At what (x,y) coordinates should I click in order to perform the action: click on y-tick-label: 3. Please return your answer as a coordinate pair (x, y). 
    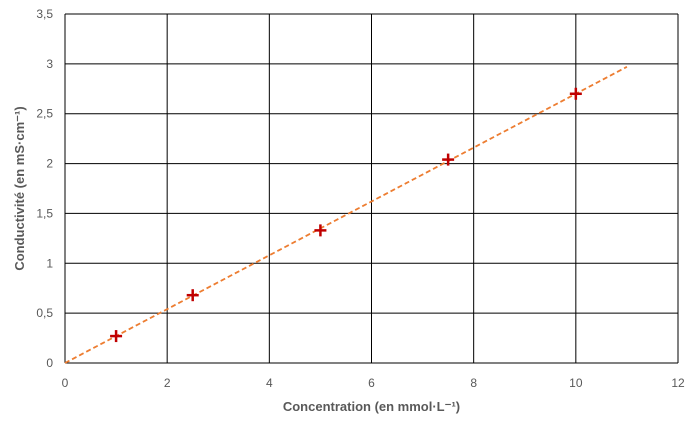
    Looking at the image, I should click on (49, 64).